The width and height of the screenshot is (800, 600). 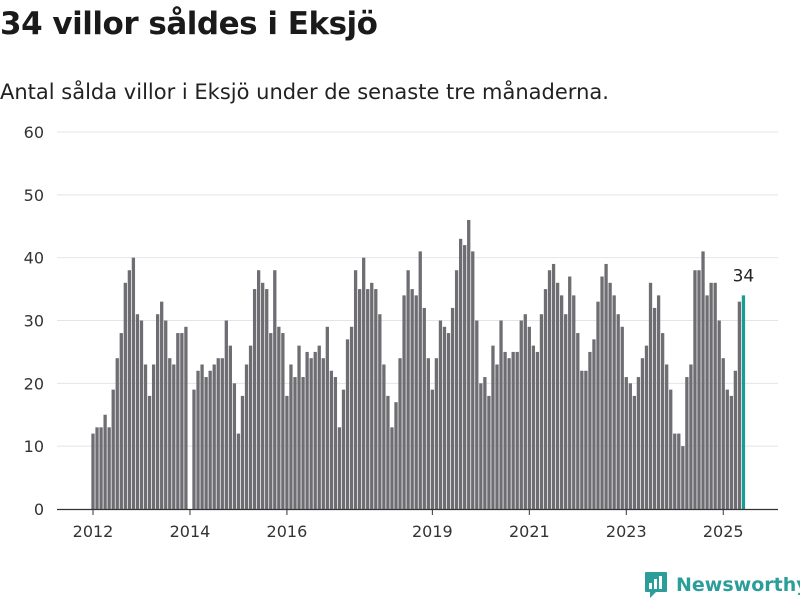 I want to click on x-tick-label: 2025, so click(x=723, y=531).